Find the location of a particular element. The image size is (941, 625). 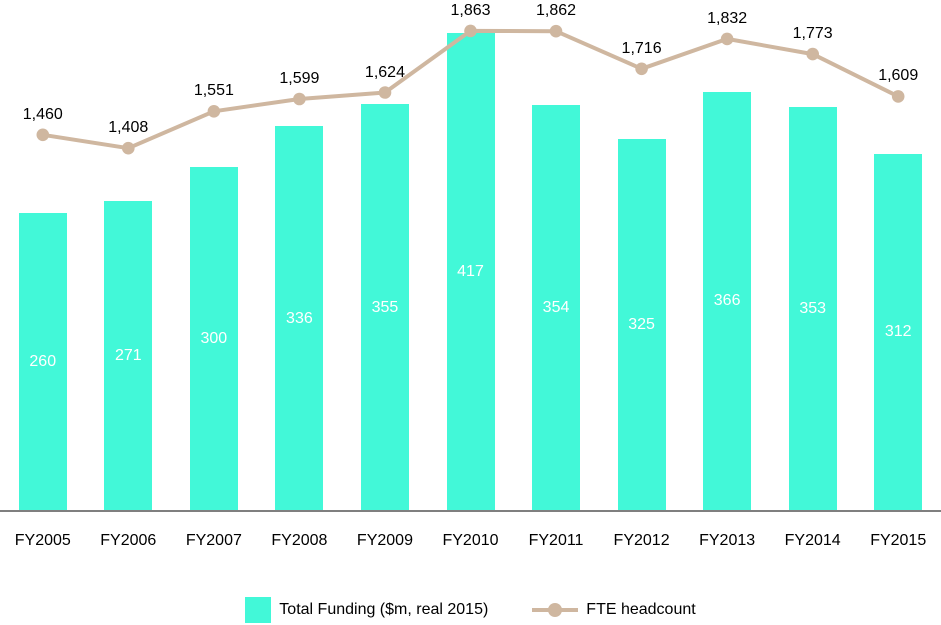

x-axis-label-fy2006: FY2006 is located at coordinates (128, 540).